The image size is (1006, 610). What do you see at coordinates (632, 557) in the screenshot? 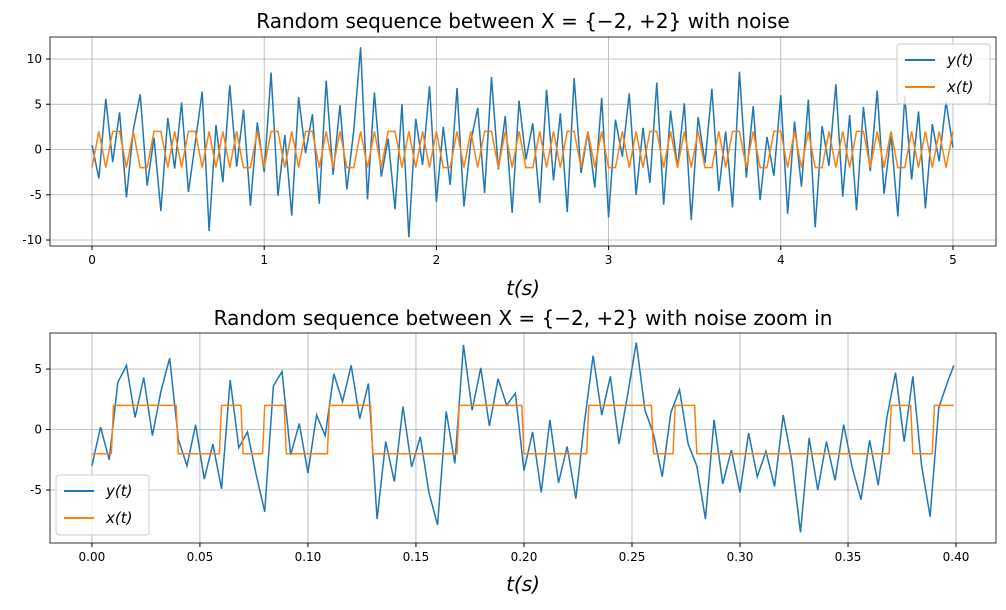
I see `x-tick-label: 0.25` at bounding box center [632, 557].